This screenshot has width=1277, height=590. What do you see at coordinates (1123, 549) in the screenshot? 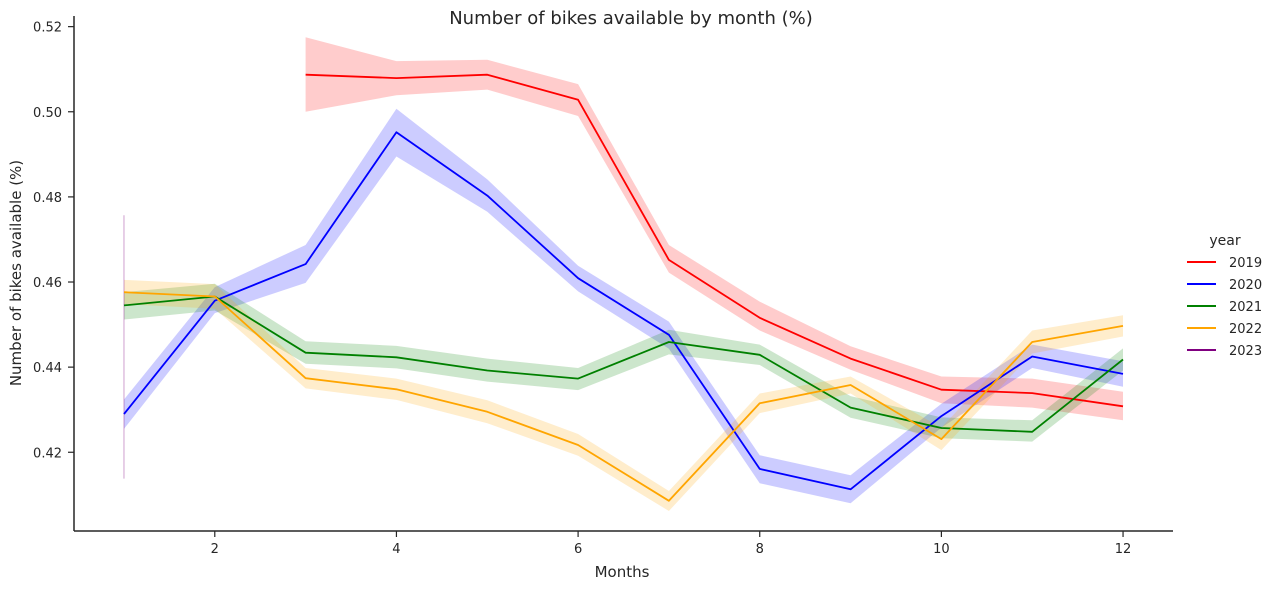
I see `x-tick-label: 12` at bounding box center [1123, 549].